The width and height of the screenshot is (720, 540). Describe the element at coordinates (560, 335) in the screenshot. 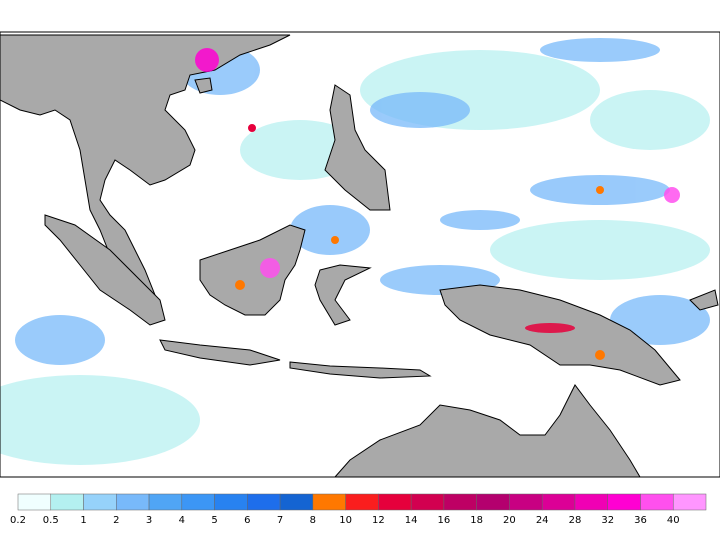

I see `new-guinea` at that location.